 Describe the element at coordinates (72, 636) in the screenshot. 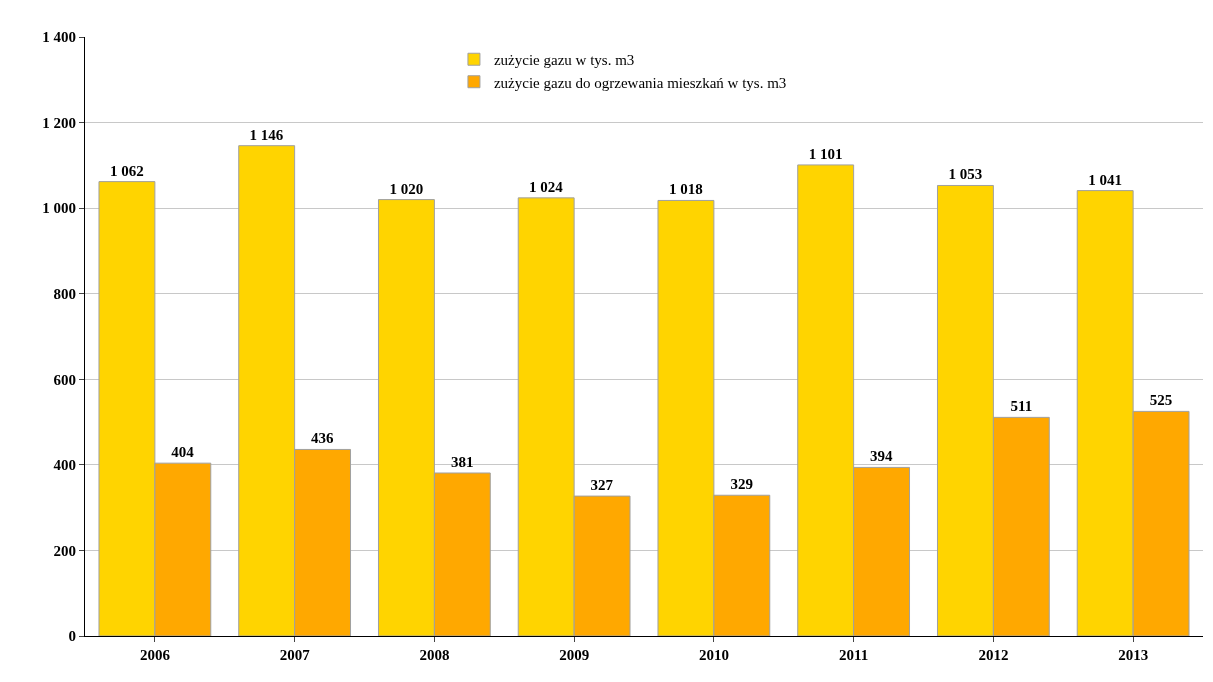

I see `y-tick-label: 0` at that location.